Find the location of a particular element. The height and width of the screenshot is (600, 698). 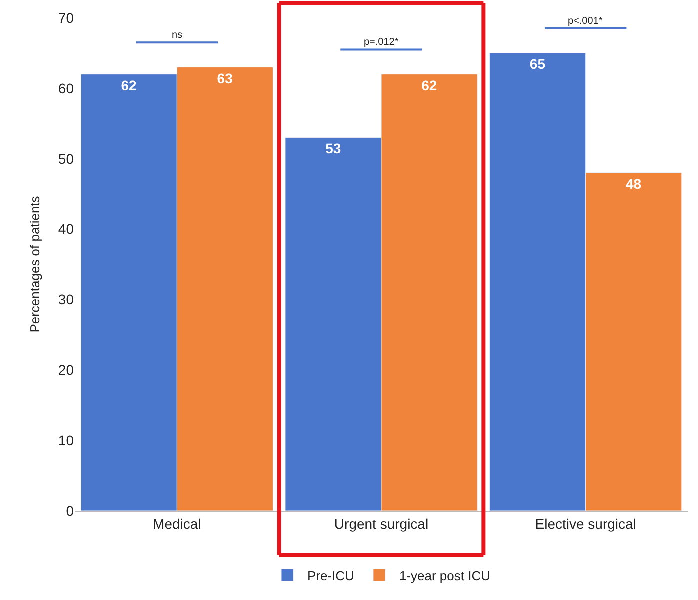

data-label: 53 is located at coordinates (334, 148).